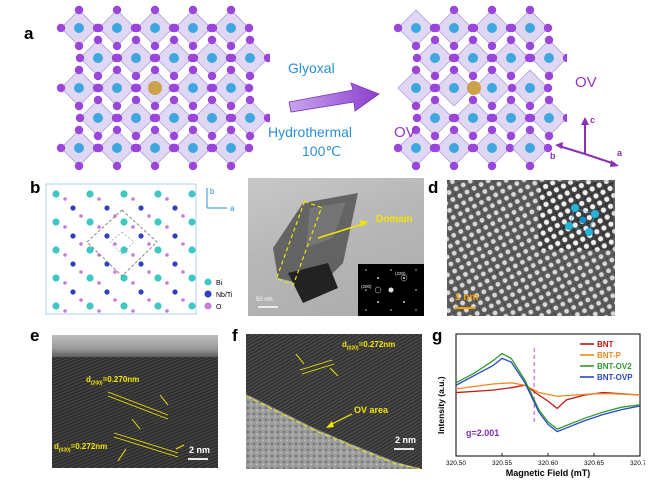 This screenshot has width=649, height=483. Describe the element at coordinates (366, 286) in the screenshot. I see `saed-label-200: (200)` at that location.